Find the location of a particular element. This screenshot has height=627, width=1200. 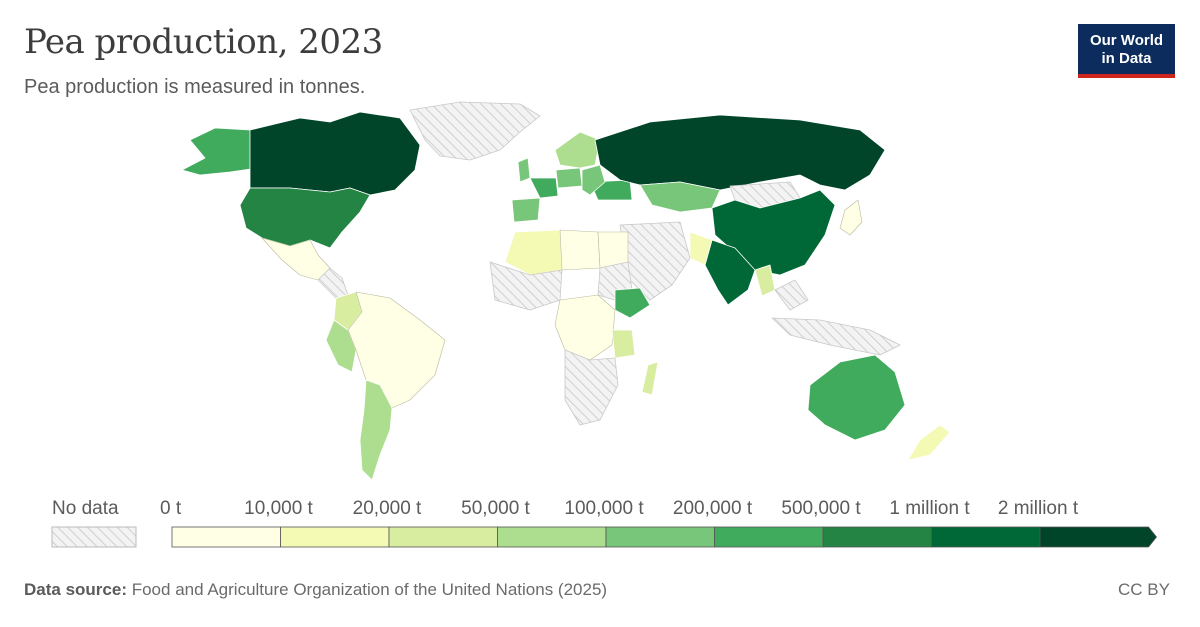

region-southeast-asia is located at coordinates (791, 295).